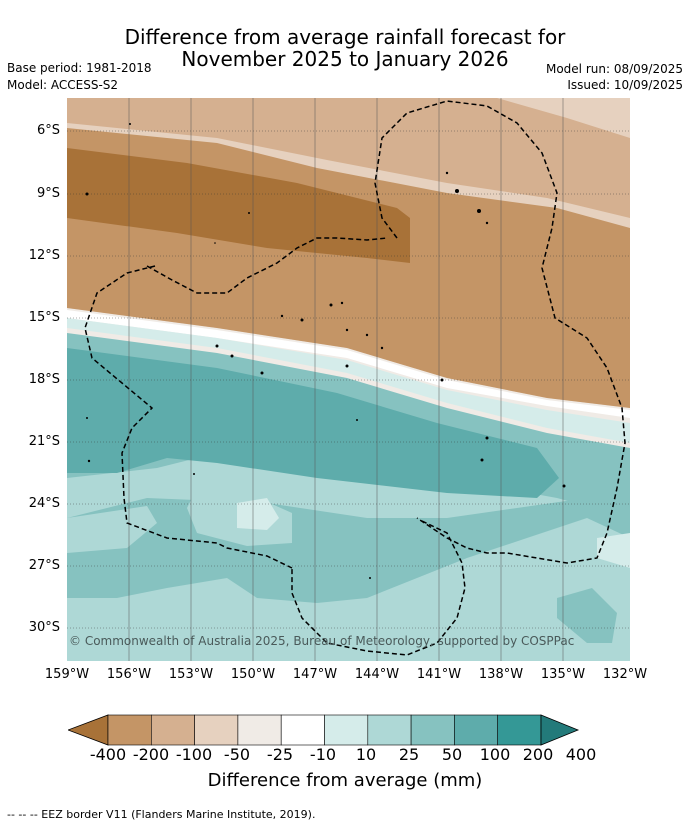 The height and width of the screenshot is (827, 690). What do you see at coordinates (44, 627) in the screenshot?
I see `lat-label: 30°S` at bounding box center [44, 627].